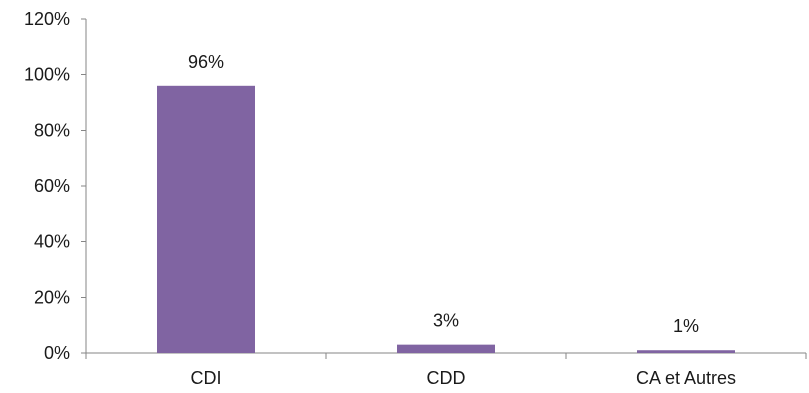 The width and height of the screenshot is (809, 393). Describe the element at coordinates (47, 19) in the screenshot. I see `y-tick-label: 120%` at that location.